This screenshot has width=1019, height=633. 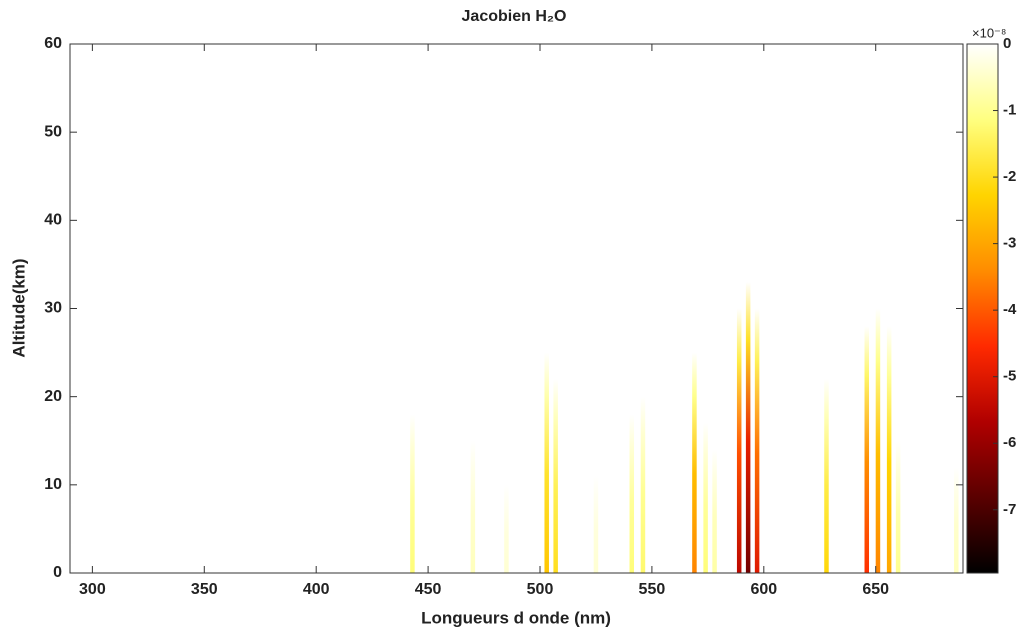 I want to click on y-tick-label: 60, so click(x=53, y=43).